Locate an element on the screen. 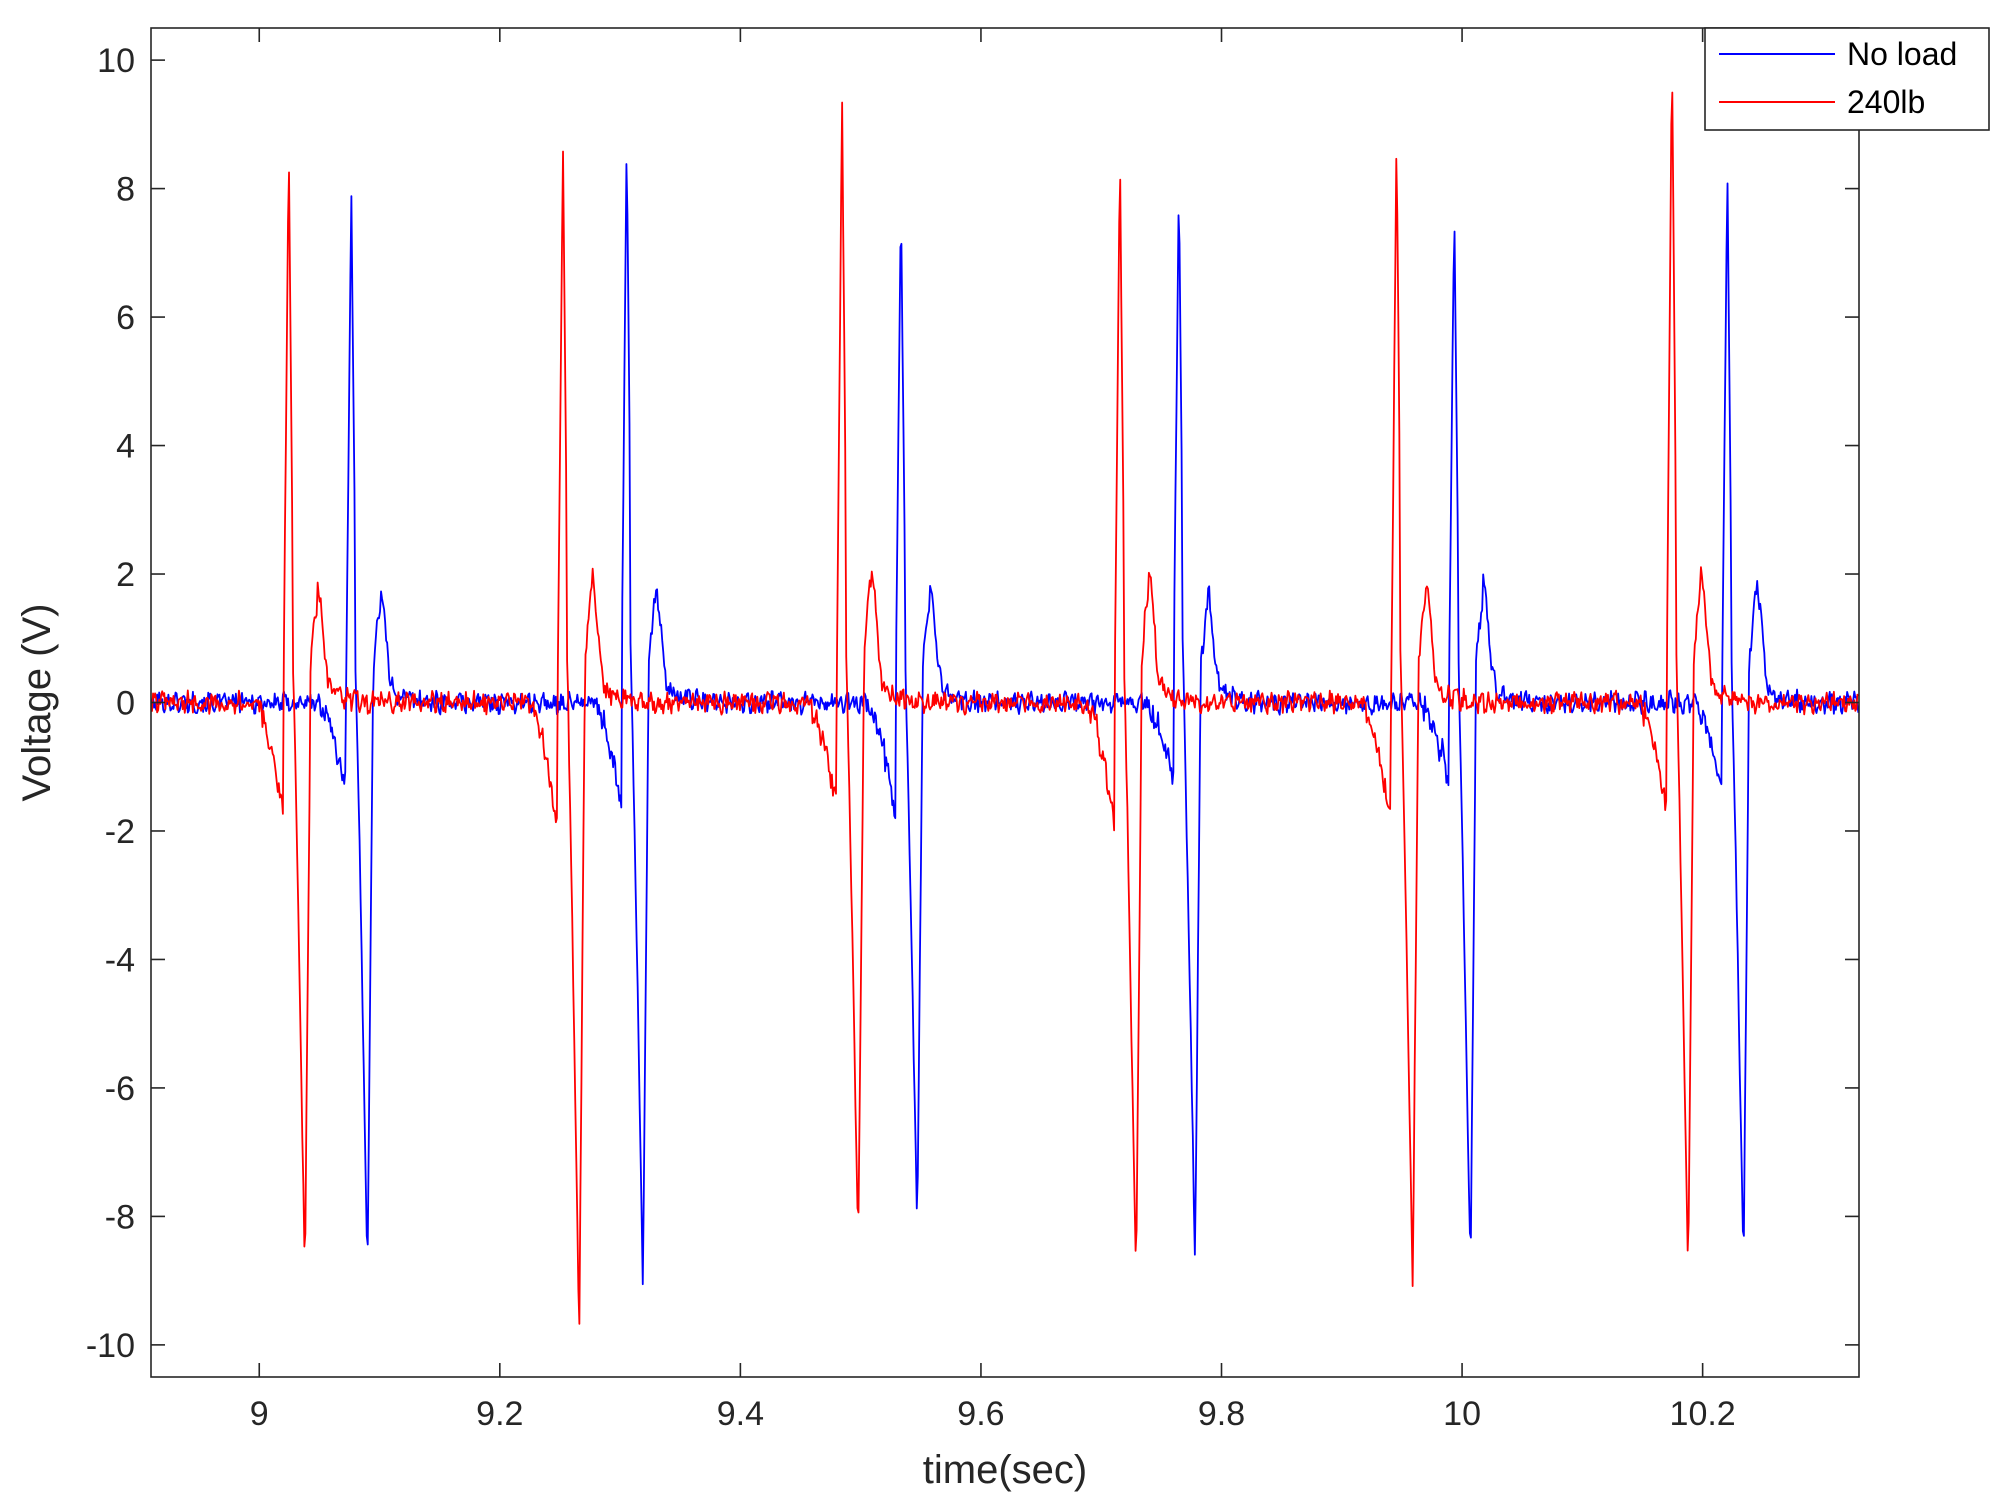 The height and width of the screenshot is (1509, 2002). y-tick-label: 8 is located at coordinates (125, 190).